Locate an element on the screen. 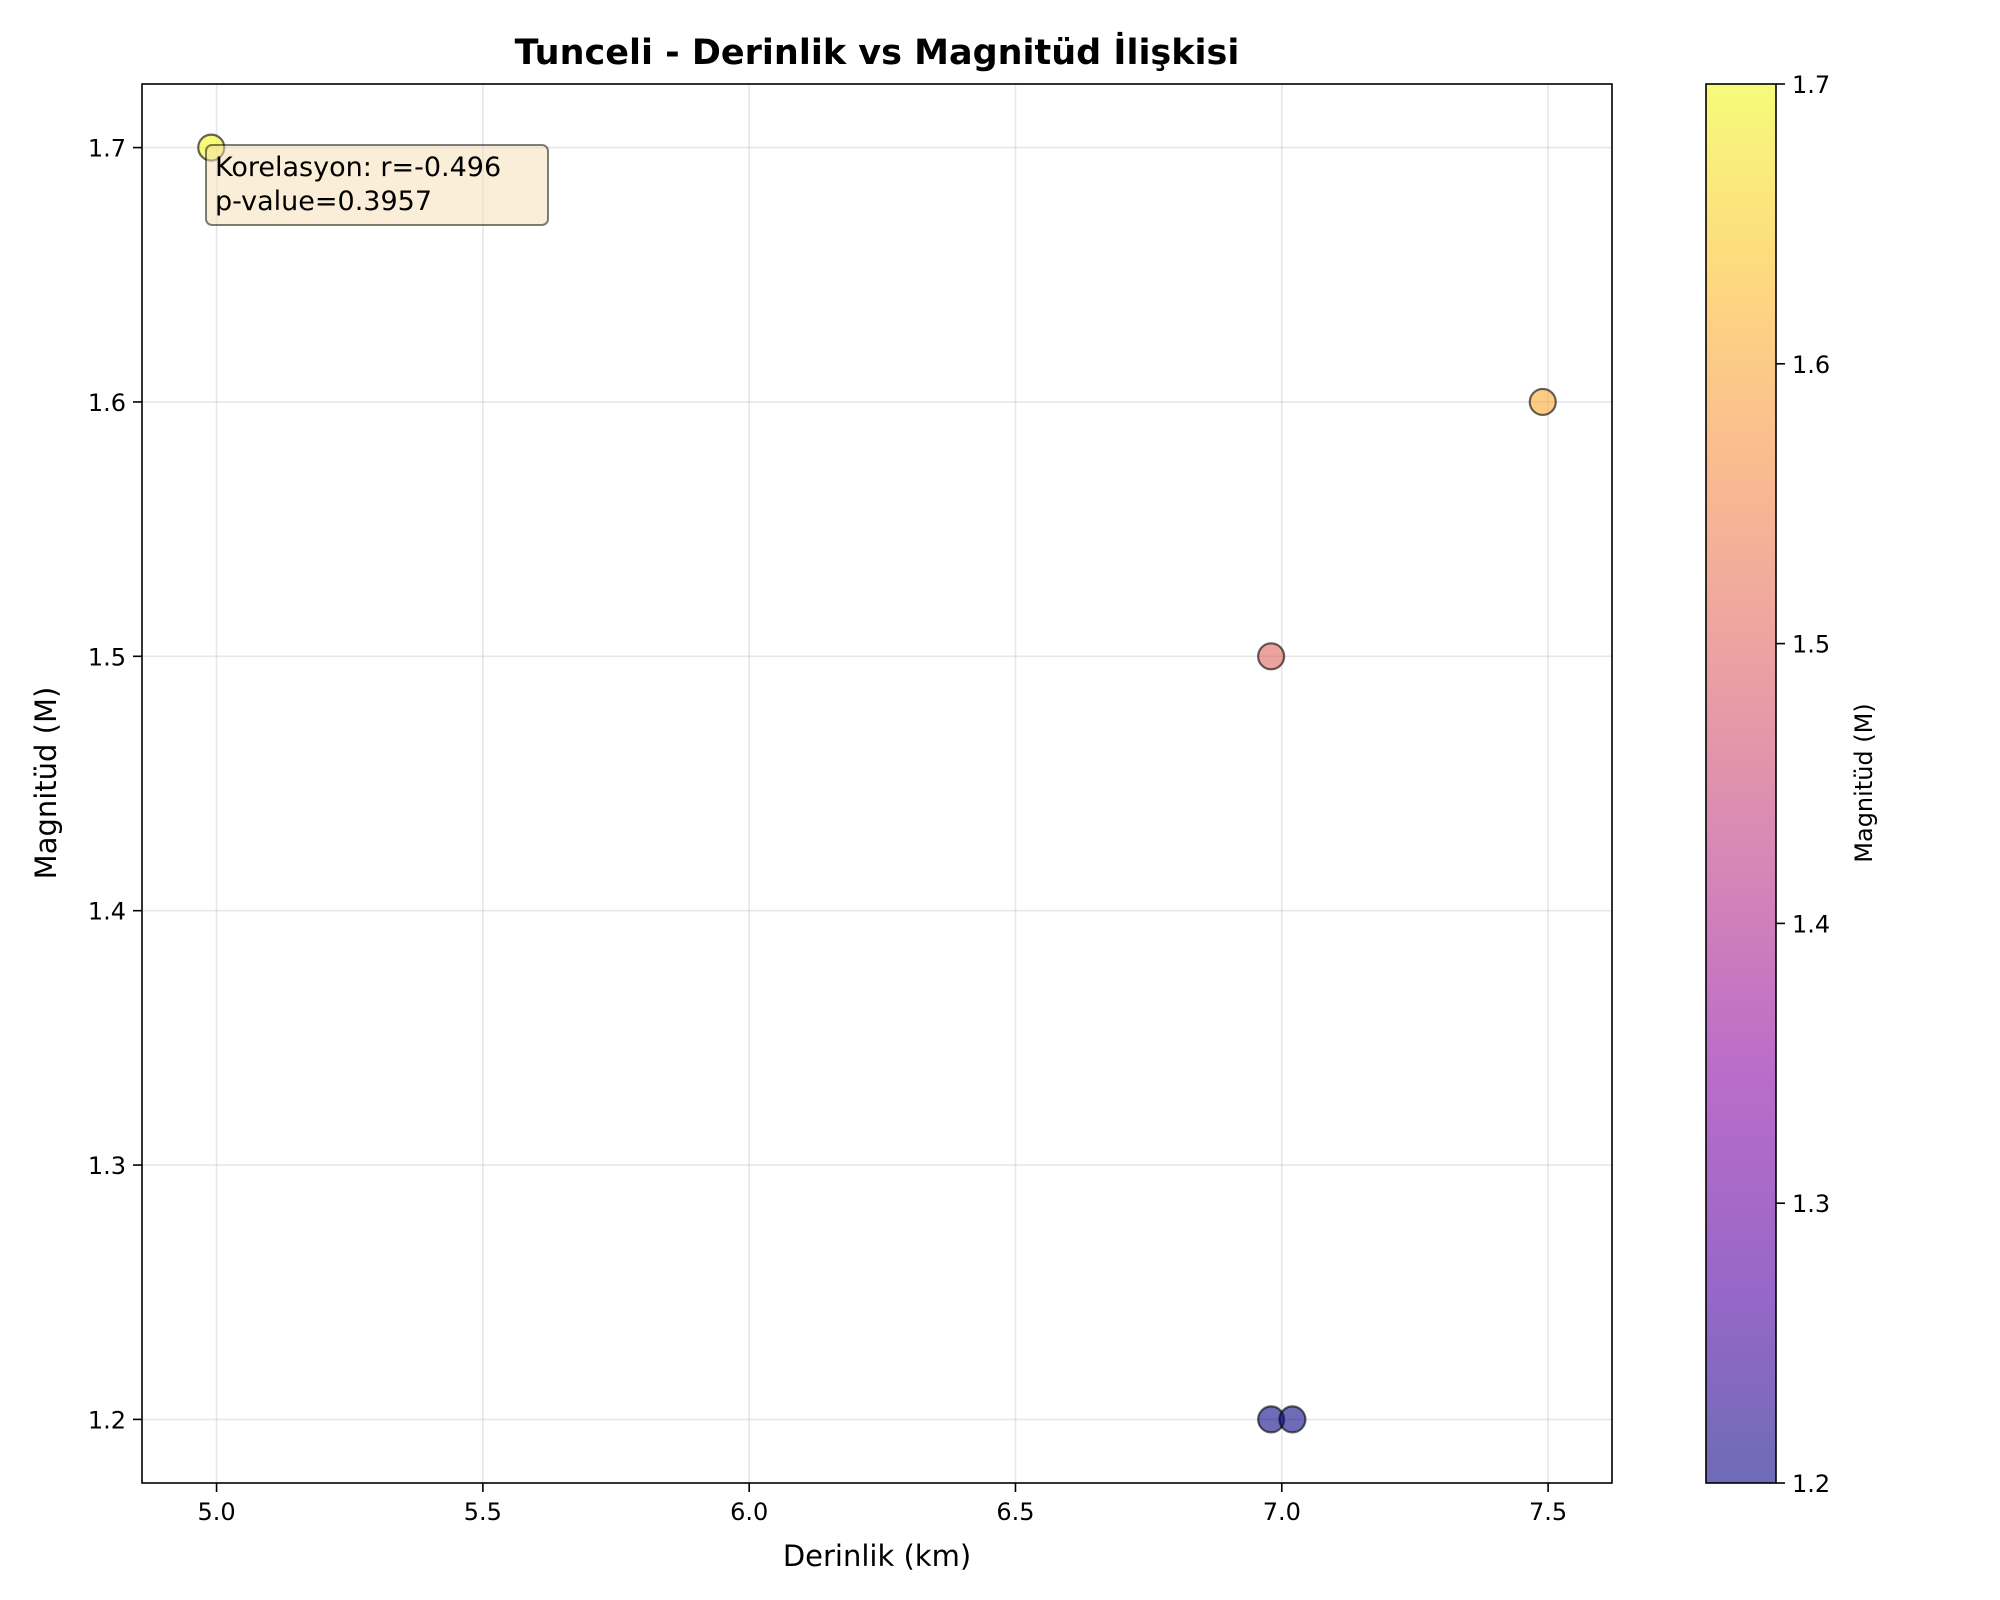  x-tick-label: 5.5 is located at coordinates (483, 1512).